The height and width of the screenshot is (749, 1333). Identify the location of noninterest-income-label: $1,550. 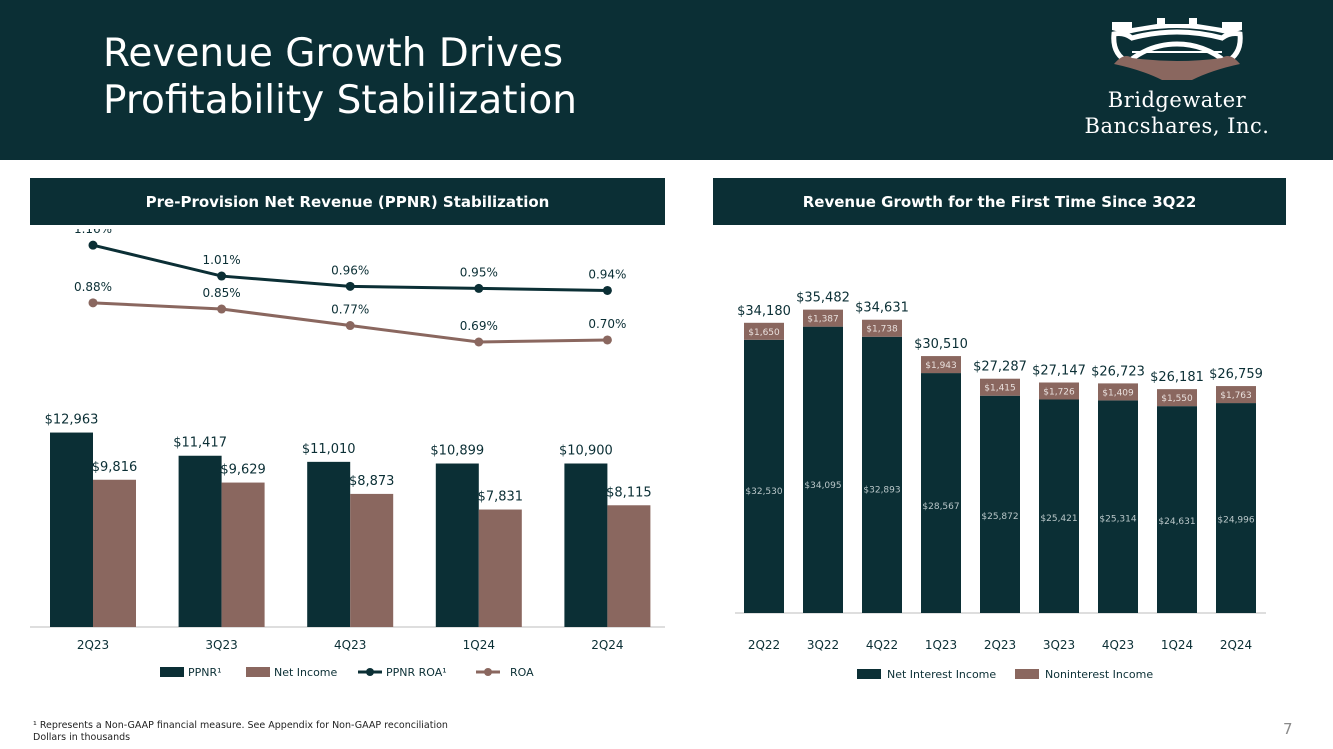
(1177, 399).